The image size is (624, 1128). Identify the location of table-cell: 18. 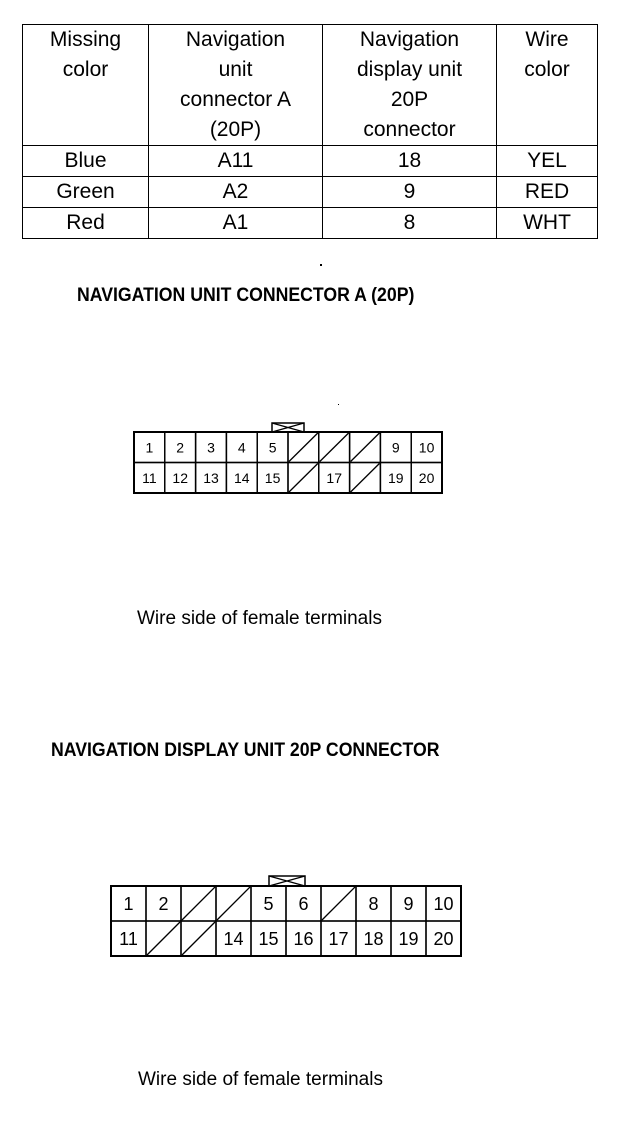
(409, 161).